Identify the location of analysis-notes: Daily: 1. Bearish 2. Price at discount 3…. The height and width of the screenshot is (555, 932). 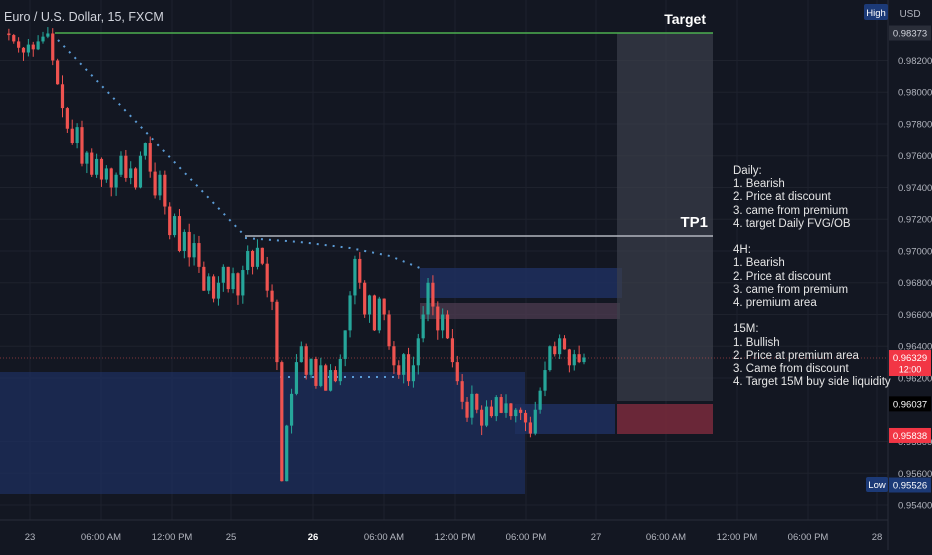
(812, 277).